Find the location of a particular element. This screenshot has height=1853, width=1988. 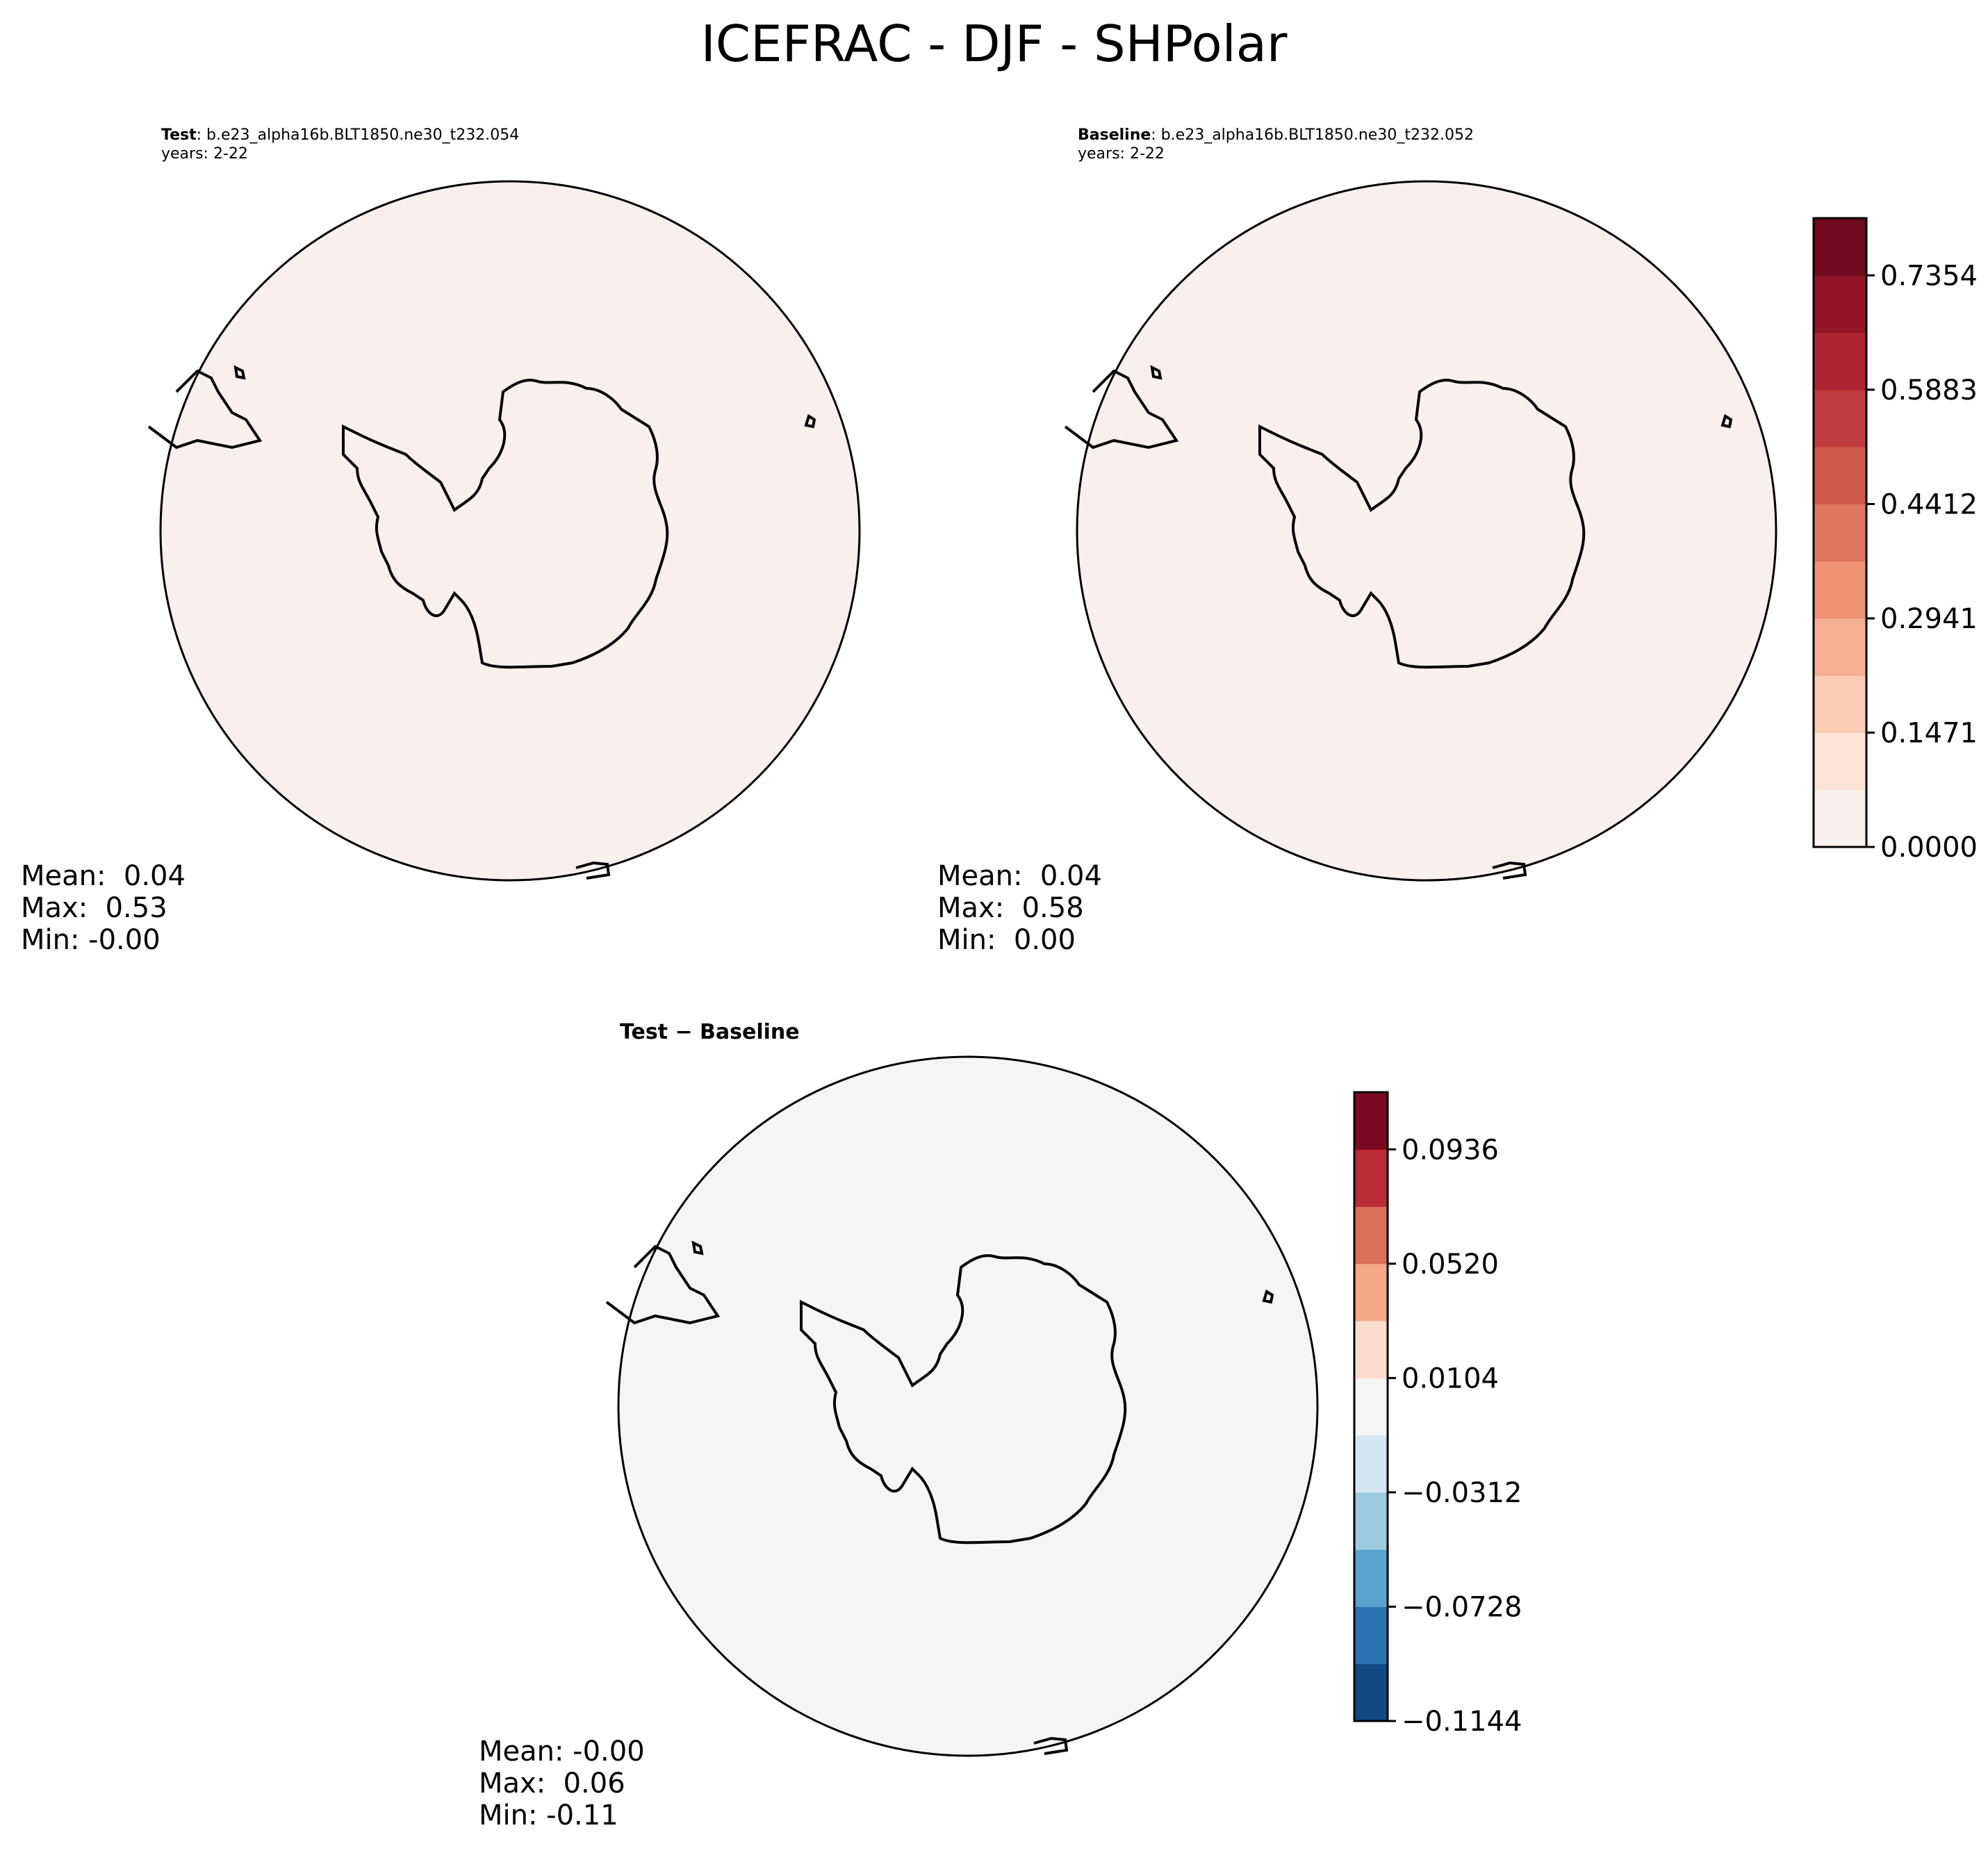

baseline-colorbar-frame is located at coordinates (1840, 532).